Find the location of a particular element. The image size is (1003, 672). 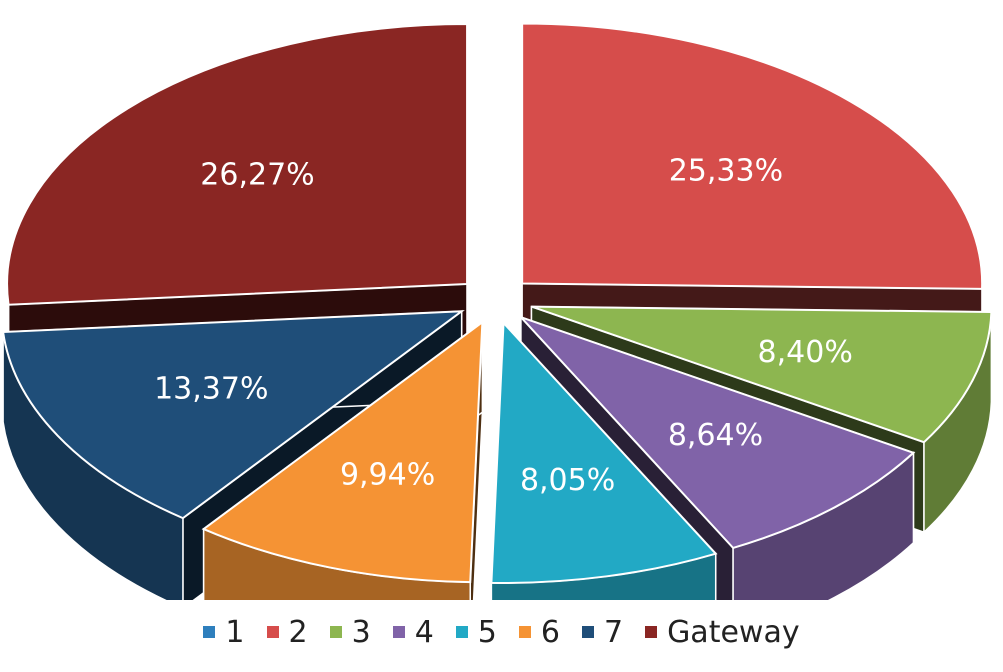

data-label-gateway: 26,27% is located at coordinates (257, 175).